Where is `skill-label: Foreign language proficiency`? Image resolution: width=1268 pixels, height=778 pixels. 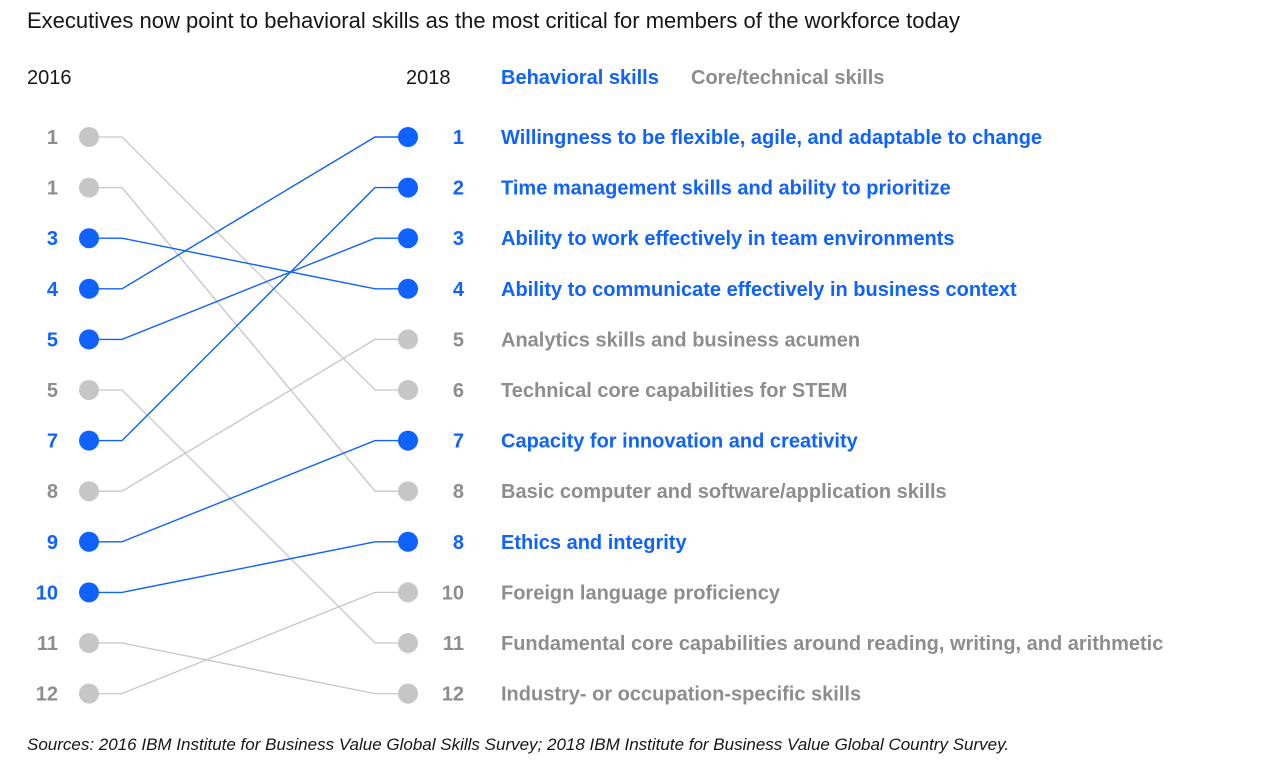 skill-label: Foreign language proficiency is located at coordinates (641, 593).